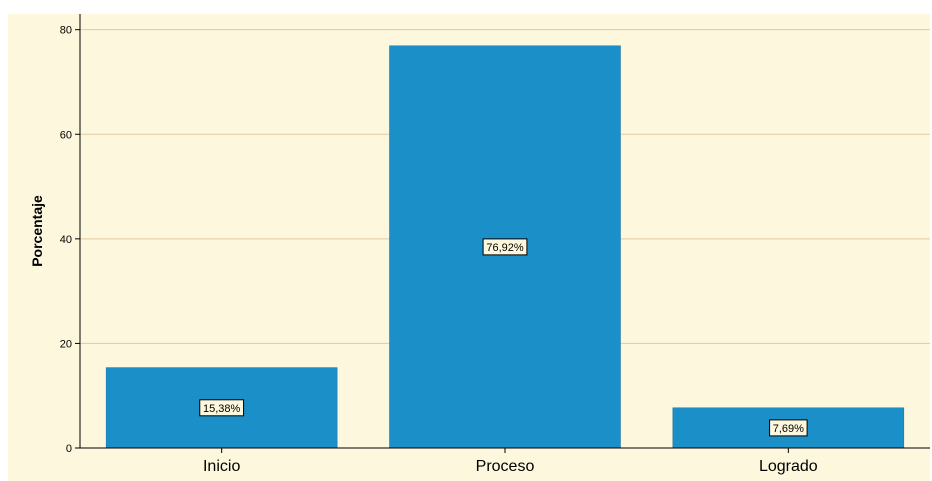 The height and width of the screenshot is (481, 932). I want to click on data-label-logrado: 7,69%, so click(788, 428).